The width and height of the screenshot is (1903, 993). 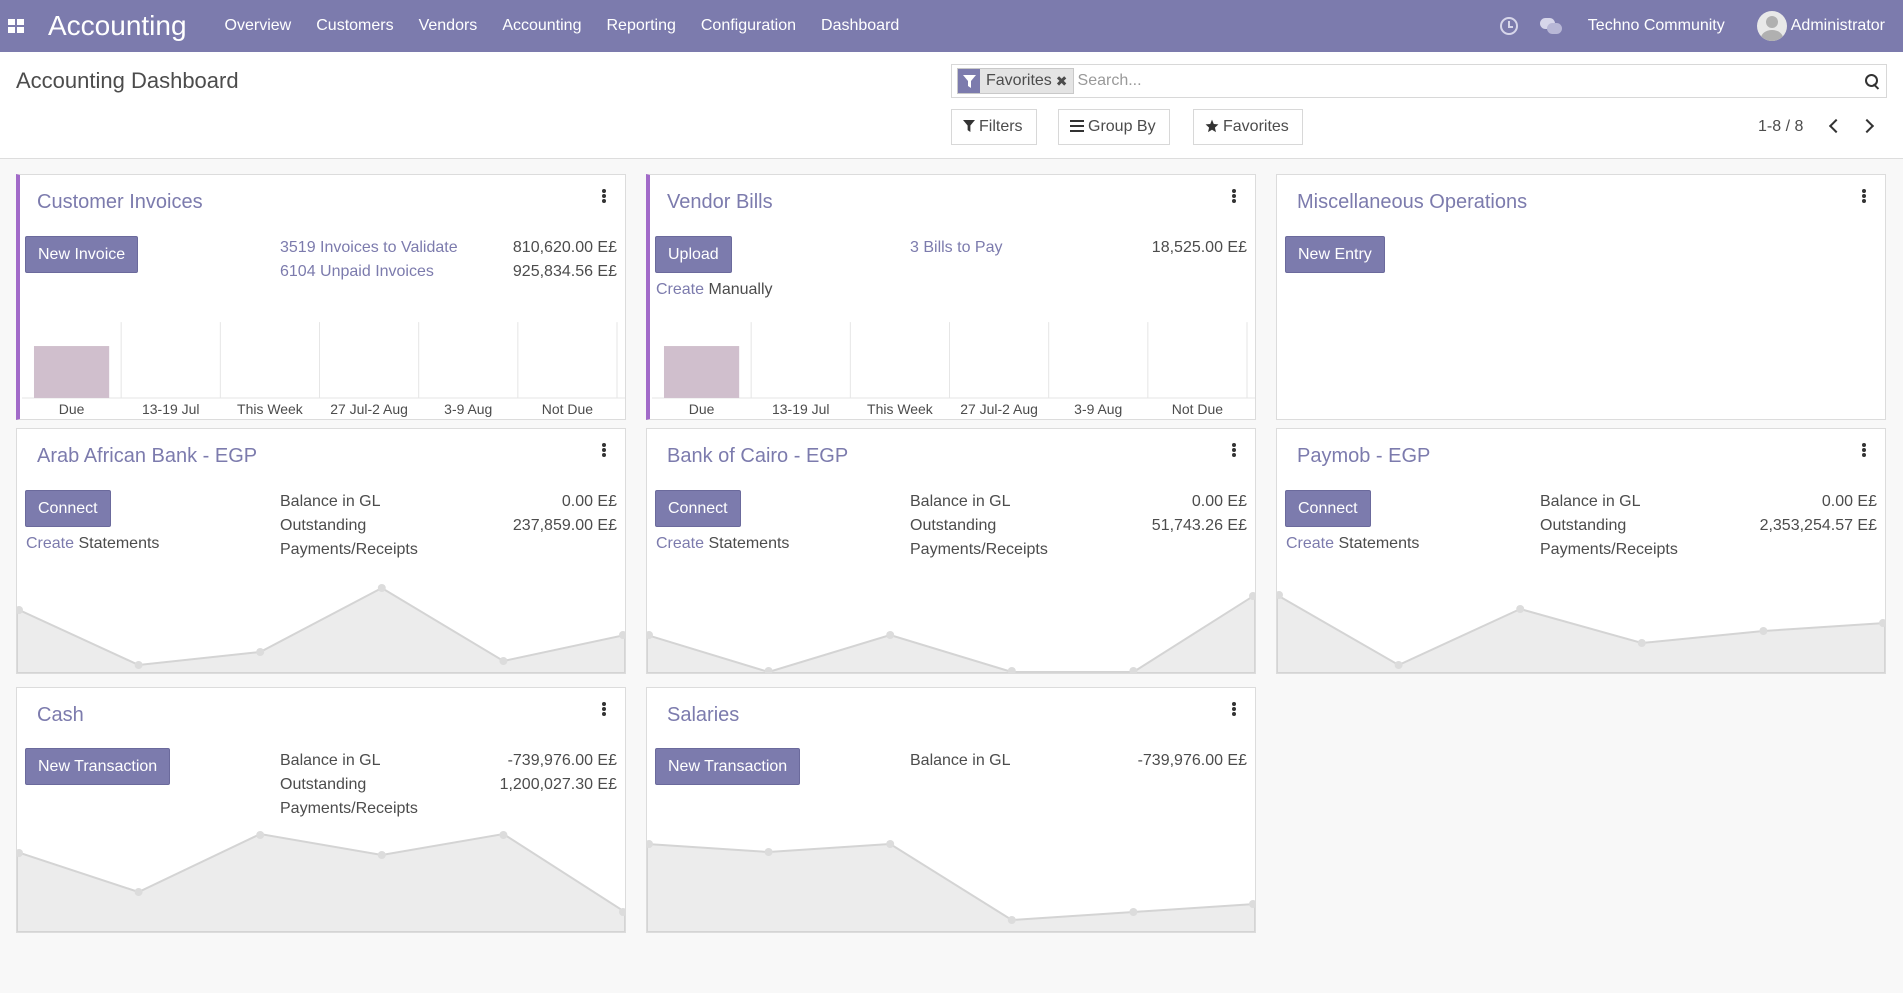 I want to click on chart-tick-label: This Week, so click(x=900, y=409).